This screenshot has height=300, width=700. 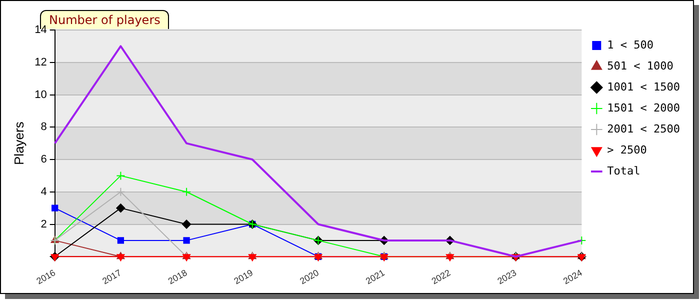 What do you see at coordinates (111, 277) in the screenshot?
I see `x-tick-label: 2017` at bounding box center [111, 277].